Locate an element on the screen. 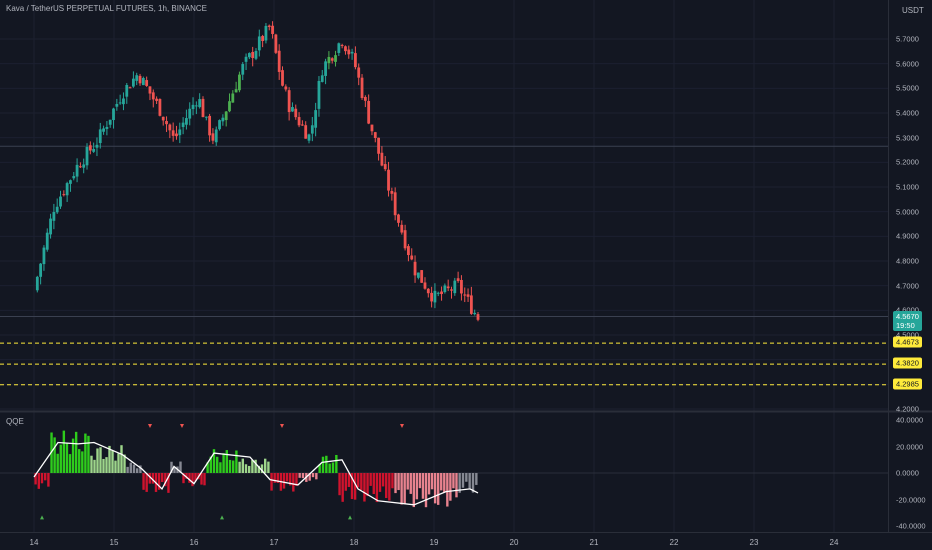 Image resolution: width=932 pixels, height=550 pixels. time-tick-label: 23 is located at coordinates (754, 542).